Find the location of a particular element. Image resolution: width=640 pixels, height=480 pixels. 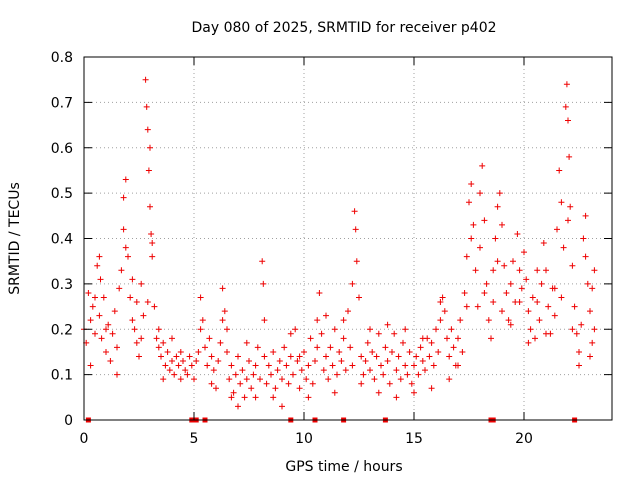

x-tick-label: 0 is located at coordinates (84, 439).